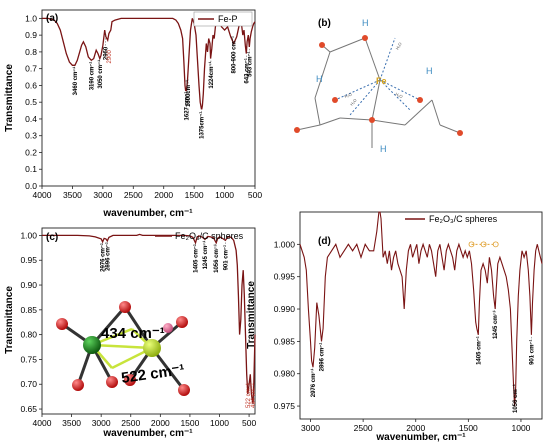  I want to click on peak-label: 2976 cm⁻¹, so click(103, 257).